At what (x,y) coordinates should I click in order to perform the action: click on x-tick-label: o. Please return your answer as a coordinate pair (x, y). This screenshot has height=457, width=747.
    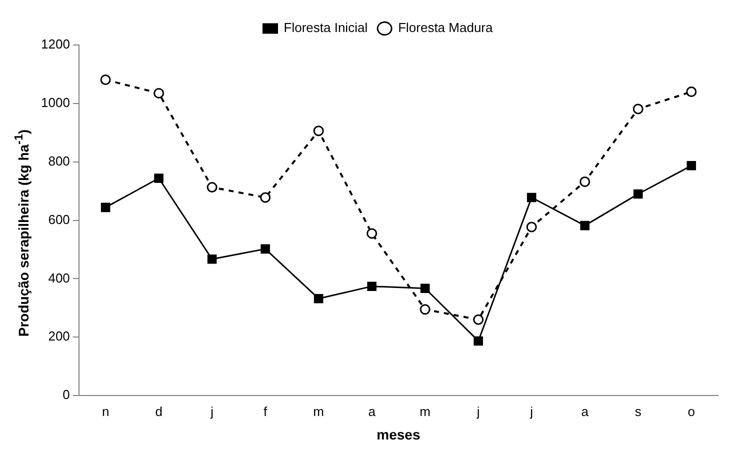
    Looking at the image, I should click on (691, 411).